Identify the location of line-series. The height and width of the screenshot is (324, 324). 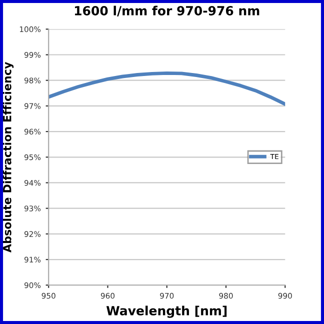
(167, 88).